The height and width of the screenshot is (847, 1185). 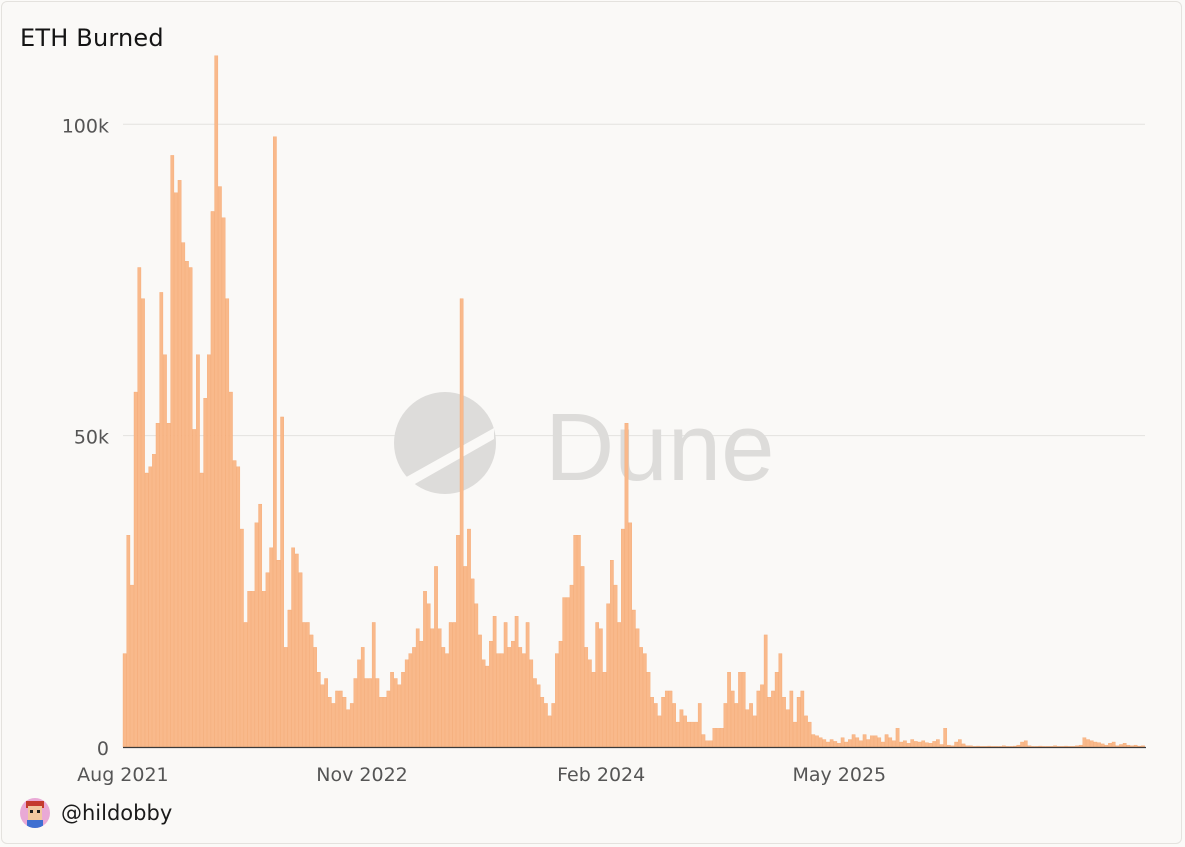 I want to click on author-handle: @hildobby, so click(x=117, y=813).